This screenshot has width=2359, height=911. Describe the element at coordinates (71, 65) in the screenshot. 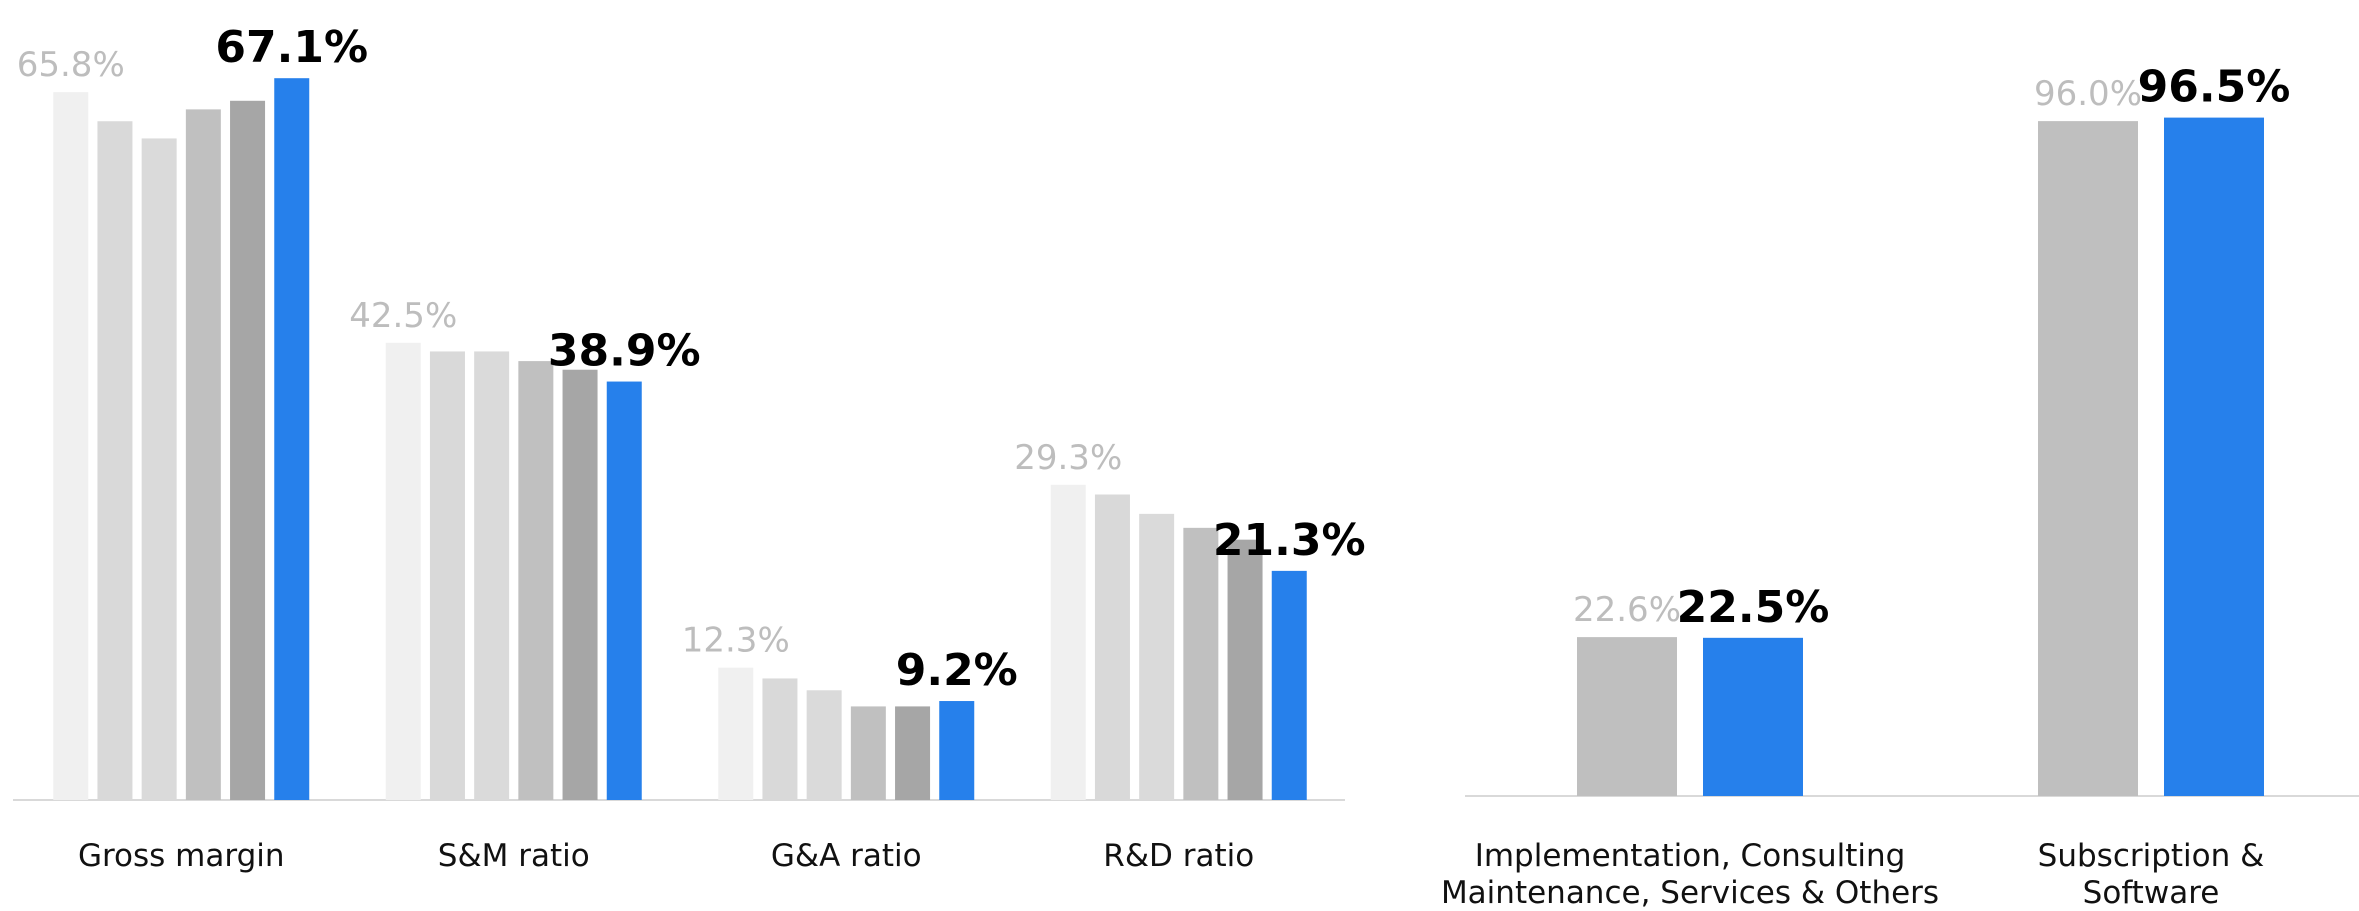

I see `value-label: 65.8%` at that location.